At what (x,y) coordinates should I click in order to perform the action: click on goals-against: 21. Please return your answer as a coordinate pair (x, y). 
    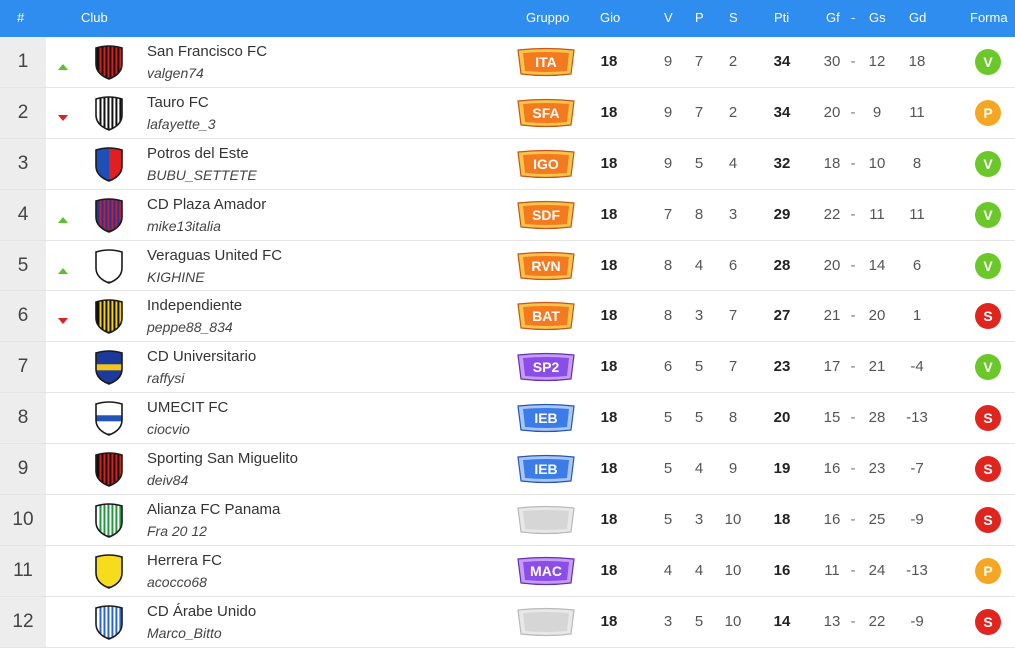
    Looking at the image, I should click on (877, 367).